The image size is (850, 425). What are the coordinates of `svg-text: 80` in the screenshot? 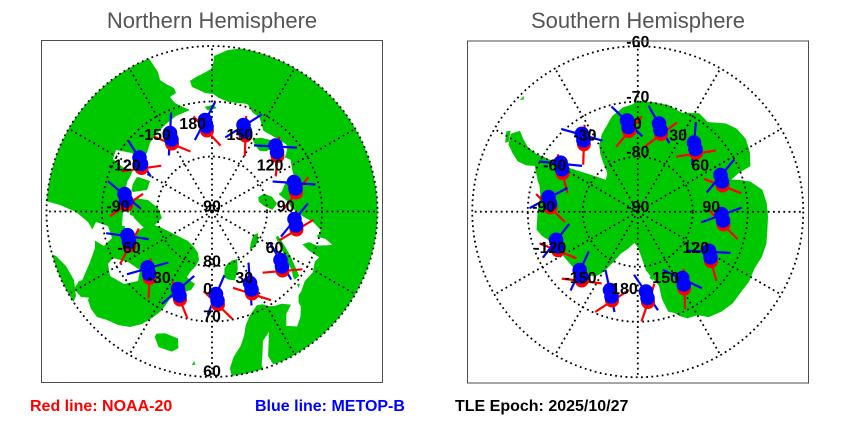 It's located at (212, 262).